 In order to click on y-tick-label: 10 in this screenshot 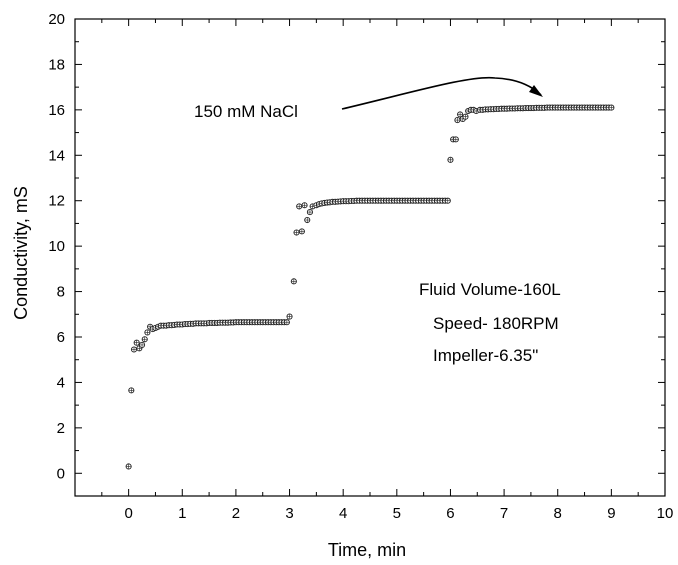, I will do `click(56, 246)`.